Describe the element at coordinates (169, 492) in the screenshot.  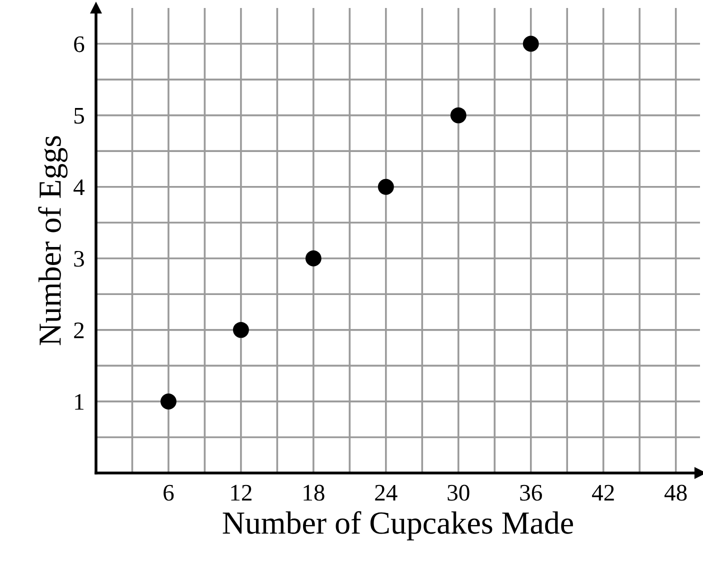
I see `x-tick-label: 6` at that location.